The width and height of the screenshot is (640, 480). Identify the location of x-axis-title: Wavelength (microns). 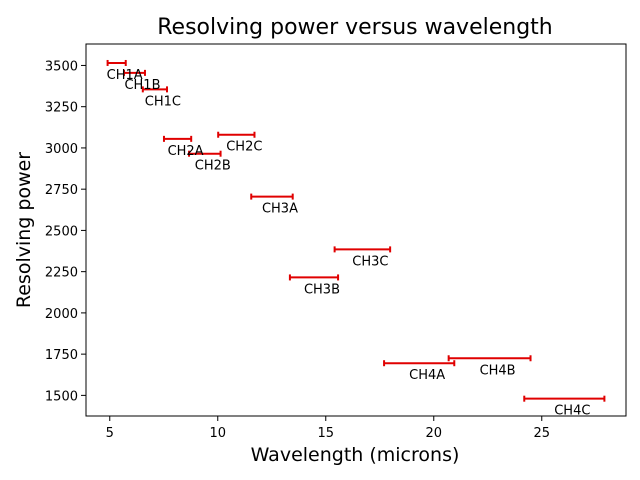
(355, 455).